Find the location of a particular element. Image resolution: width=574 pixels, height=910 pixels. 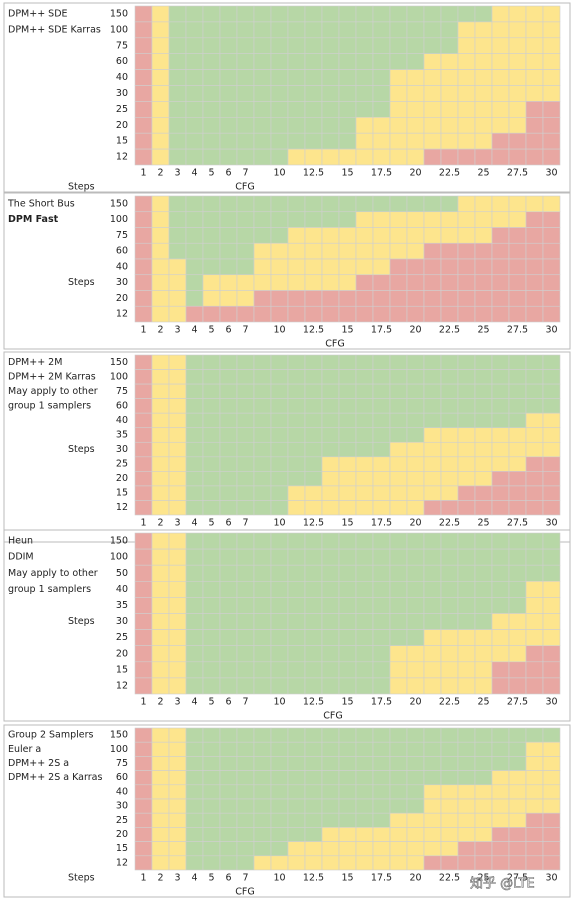

cfg-label: 30 is located at coordinates (551, 523).